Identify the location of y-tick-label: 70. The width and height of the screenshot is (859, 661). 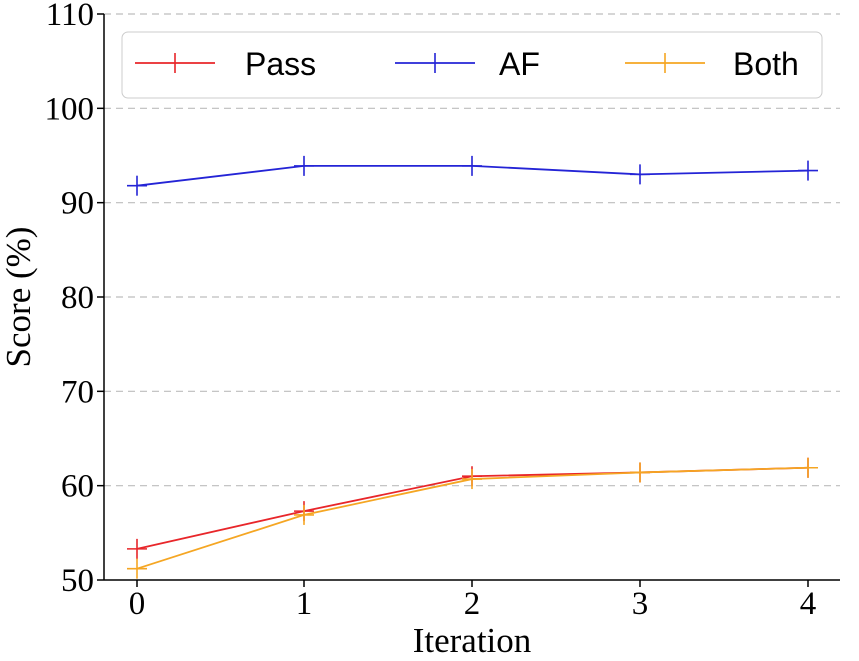
(77, 392).